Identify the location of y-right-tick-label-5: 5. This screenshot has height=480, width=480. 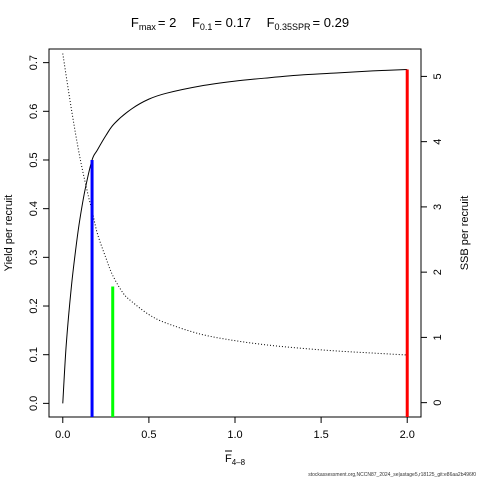
(438, 76).